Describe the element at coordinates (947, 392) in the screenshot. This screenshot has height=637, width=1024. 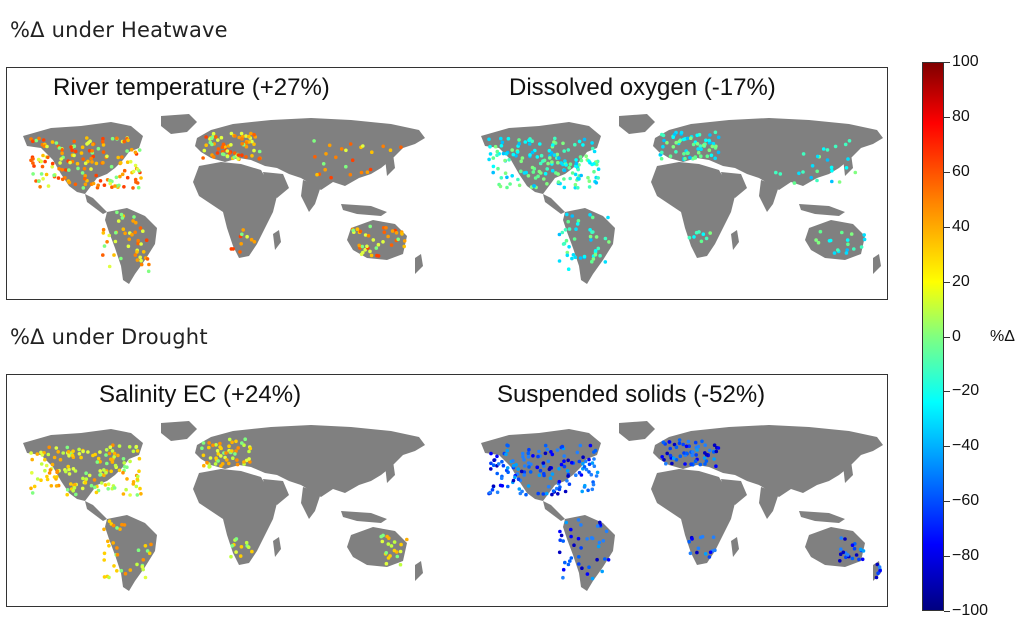
I see `colorbar-tick` at that location.